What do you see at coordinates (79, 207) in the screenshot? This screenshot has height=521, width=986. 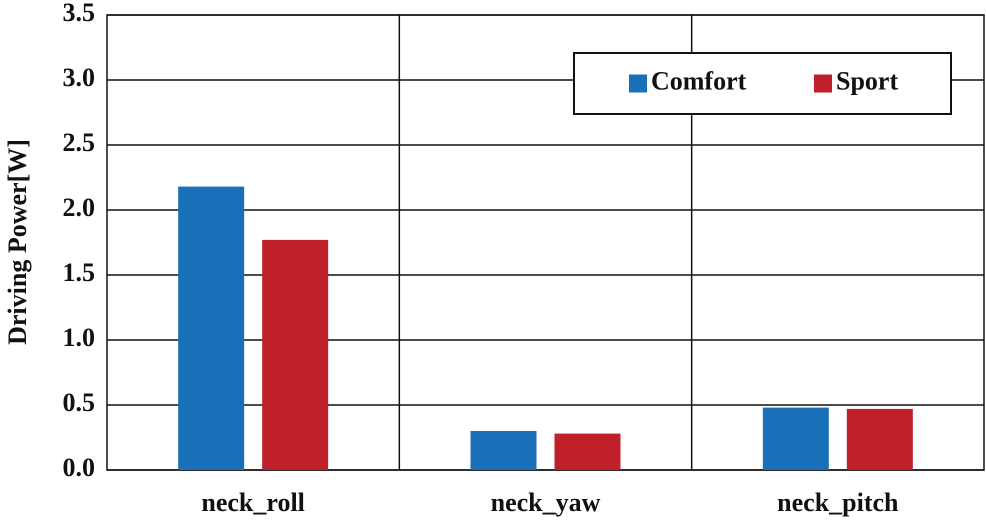 I see `y-tick-label: 2.0` at bounding box center [79, 207].